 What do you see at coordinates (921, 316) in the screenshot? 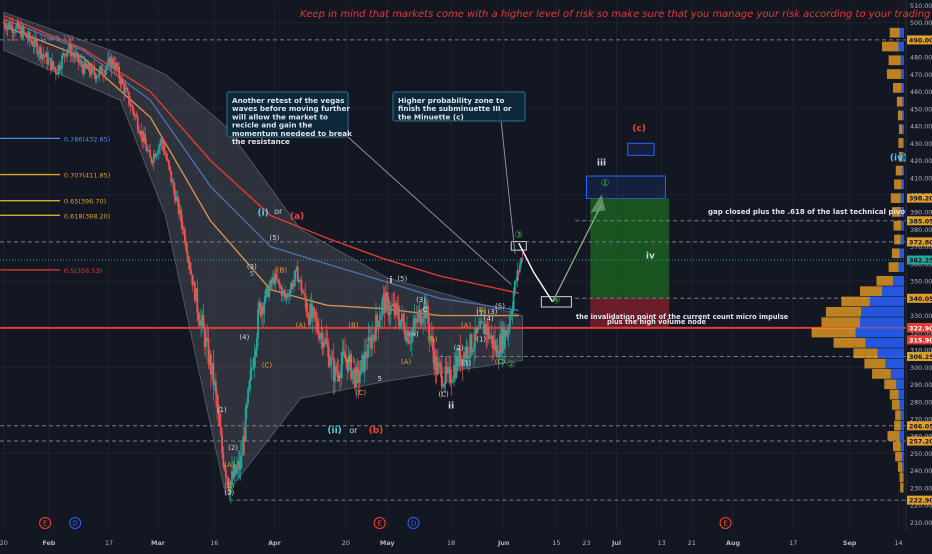
I see `price-tick-label: 330.00` at bounding box center [921, 316].